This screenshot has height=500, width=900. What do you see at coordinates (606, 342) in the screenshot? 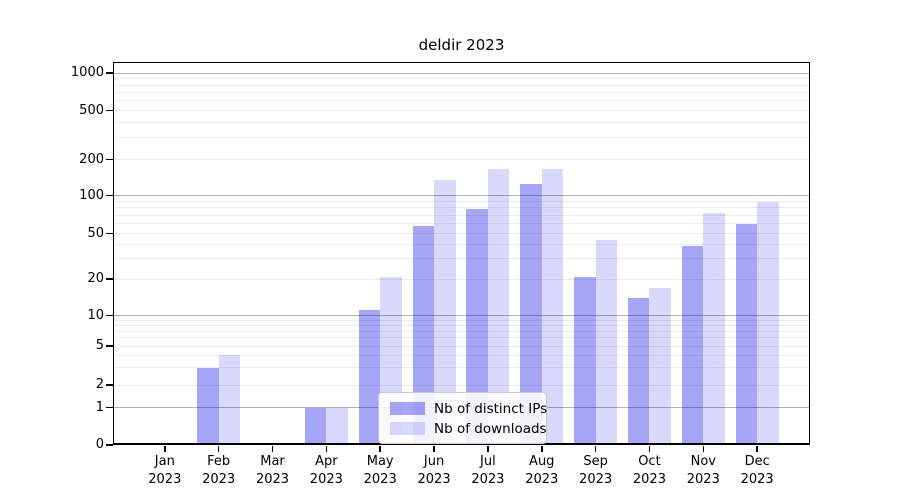
I see `bar-downloads-sep` at bounding box center [606, 342].